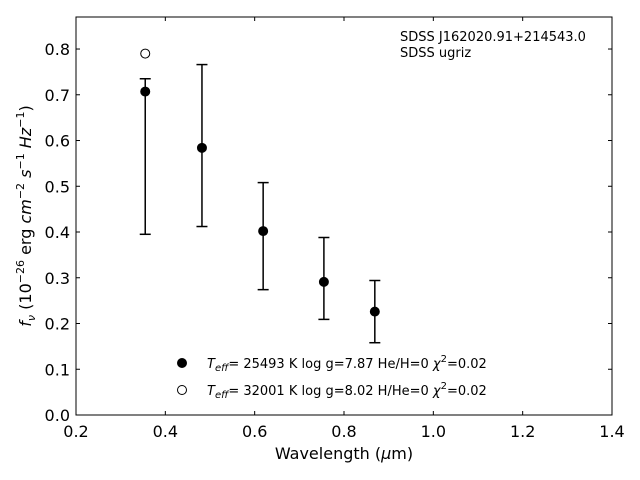 This screenshot has height=480, width=640. I want to click on x-tick-label: 0.6, so click(254, 431).